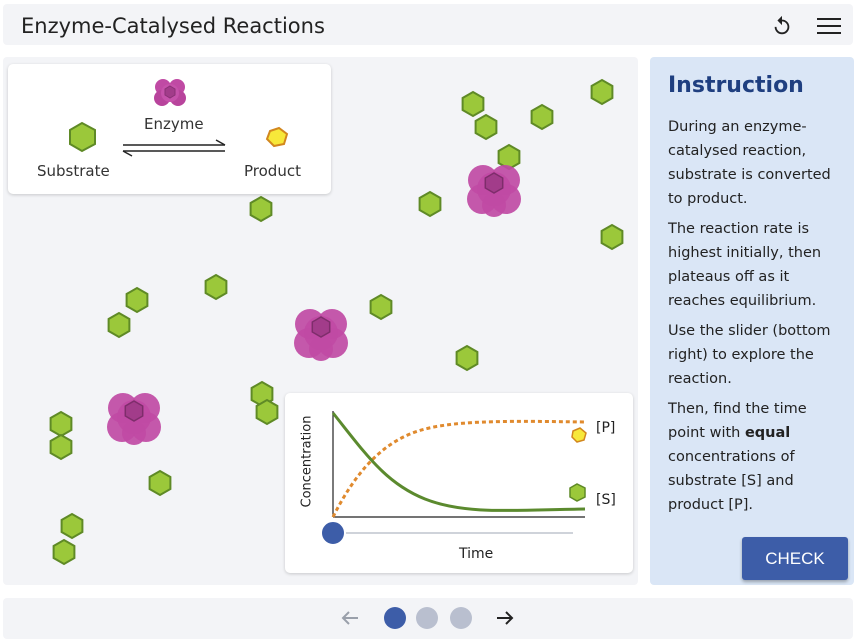 The height and width of the screenshot is (642, 856). I want to click on pagination-bar, so click(428, 618).